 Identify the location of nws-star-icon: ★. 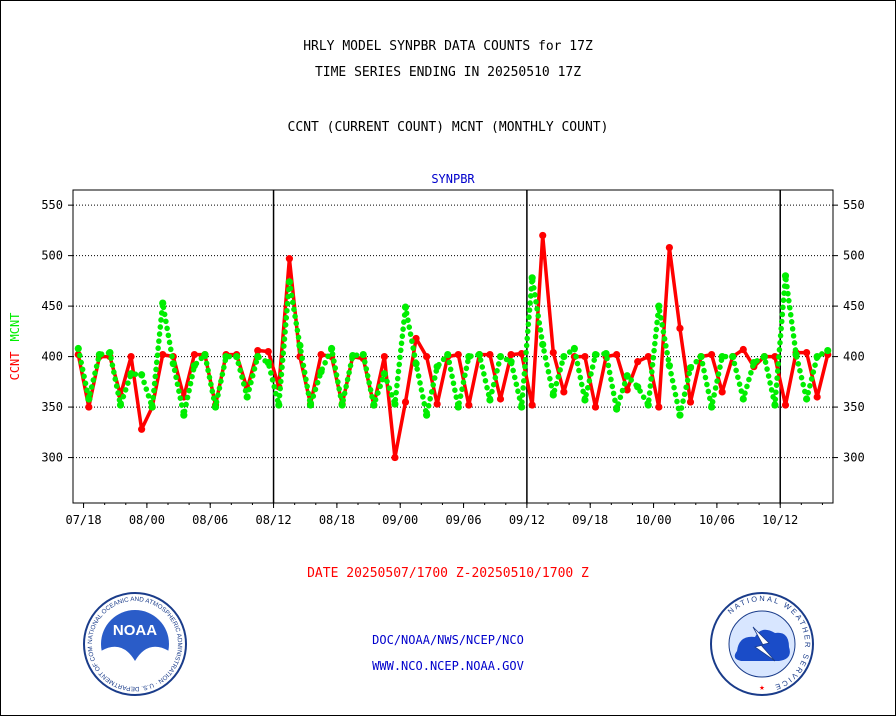
(762, 688).